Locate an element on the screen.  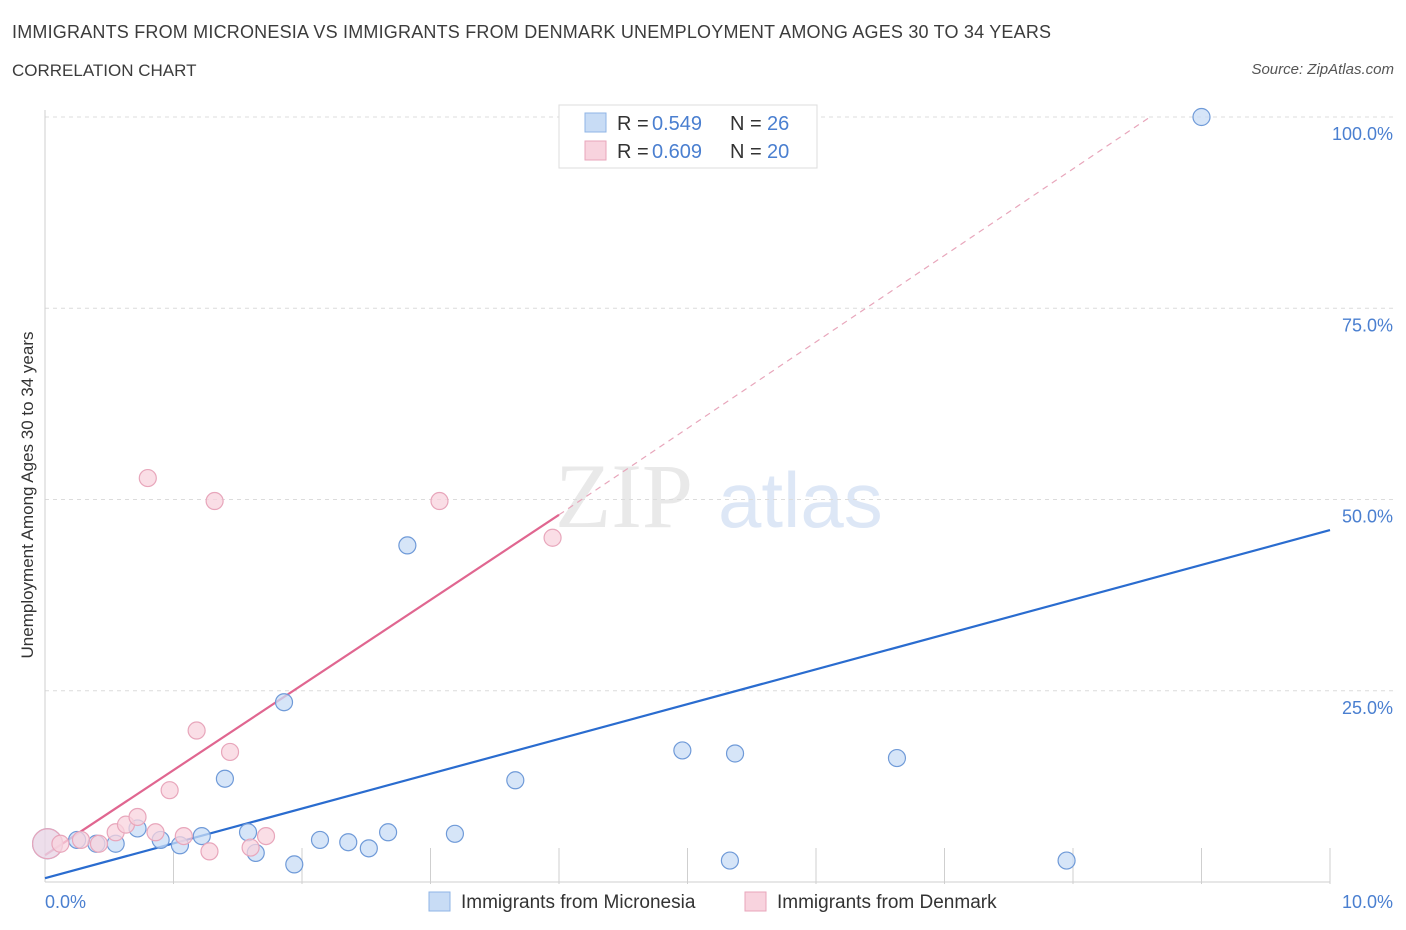
bottom-legend-label-denmark: Immigrants from Denmark is located at coordinates (887, 902).